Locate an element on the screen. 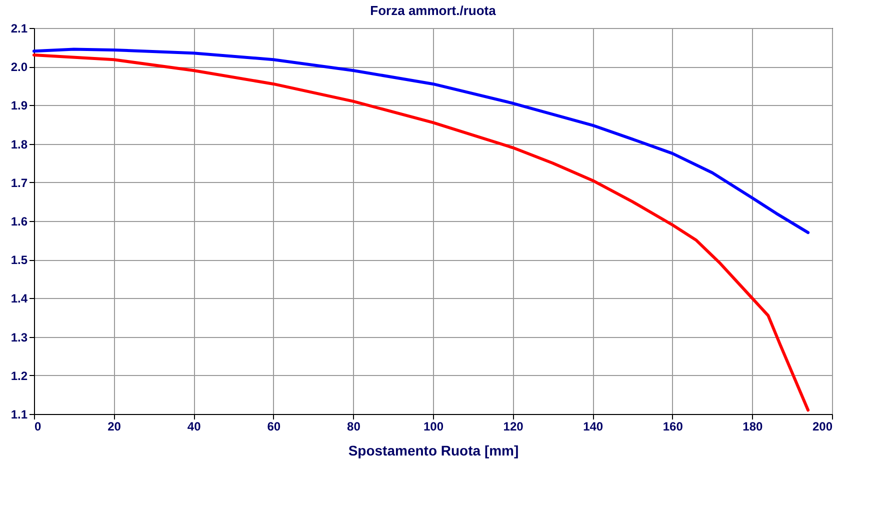 The width and height of the screenshot is (883, 509). x-tick-label: 40 is located at coordinates (194, 427).